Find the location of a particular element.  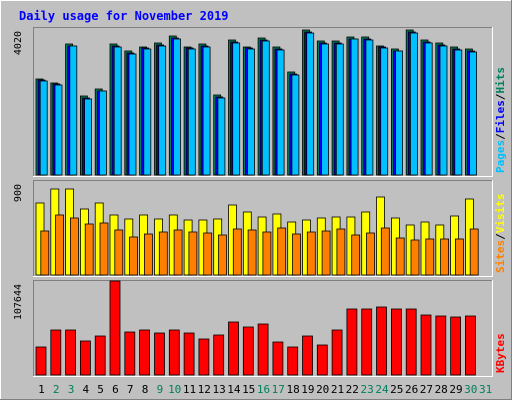

x-tick-label: 16 is located at coordinates (263, 389).